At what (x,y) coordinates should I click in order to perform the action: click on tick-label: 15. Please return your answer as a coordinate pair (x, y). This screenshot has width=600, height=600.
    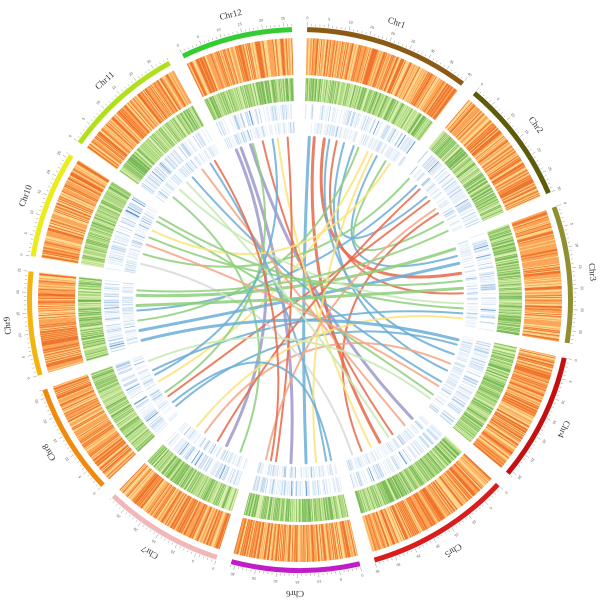
    Looking at the image, I should click on (372, 27).